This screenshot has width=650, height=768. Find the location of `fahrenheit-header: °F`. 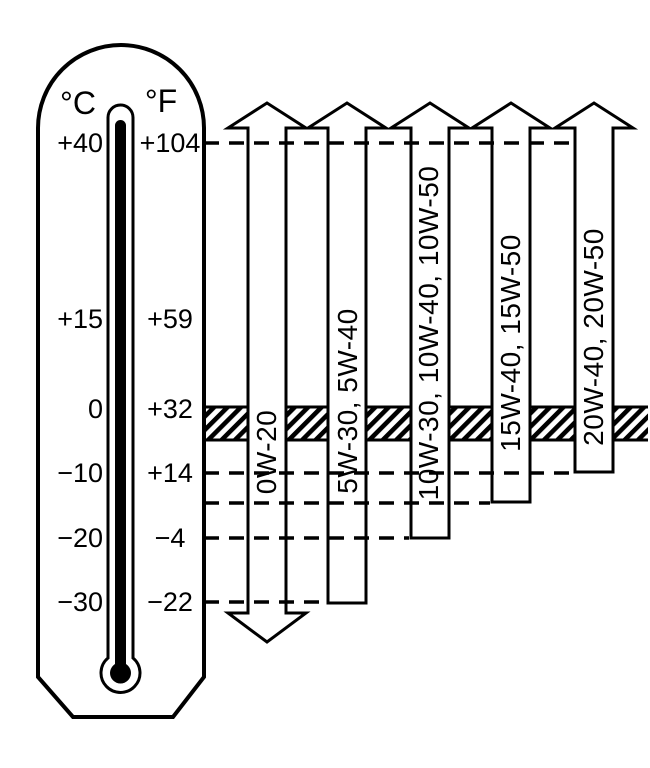

fahrenheit-header: °F is located at coordinates (161, 101).